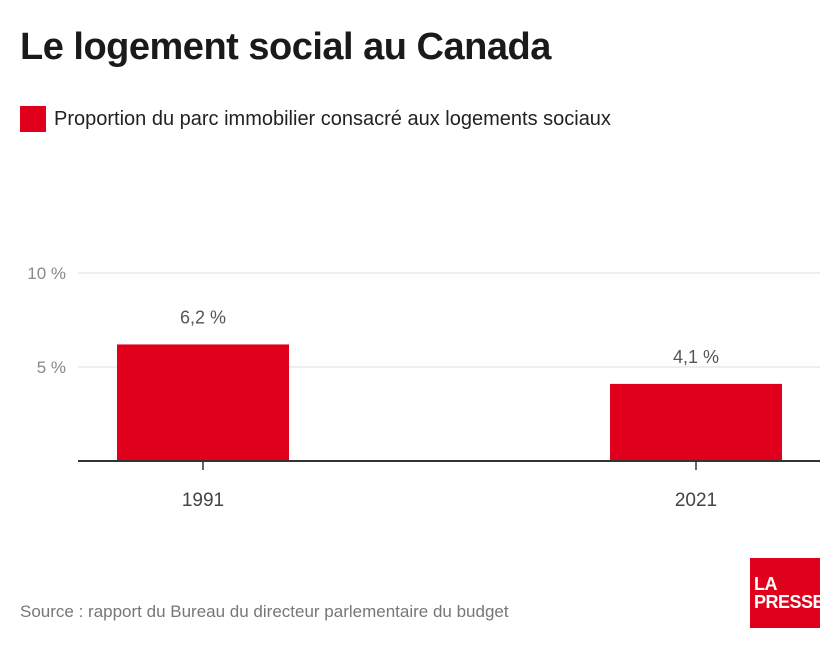  I want to click on x-tick-label: 2021, so click(696, 500).